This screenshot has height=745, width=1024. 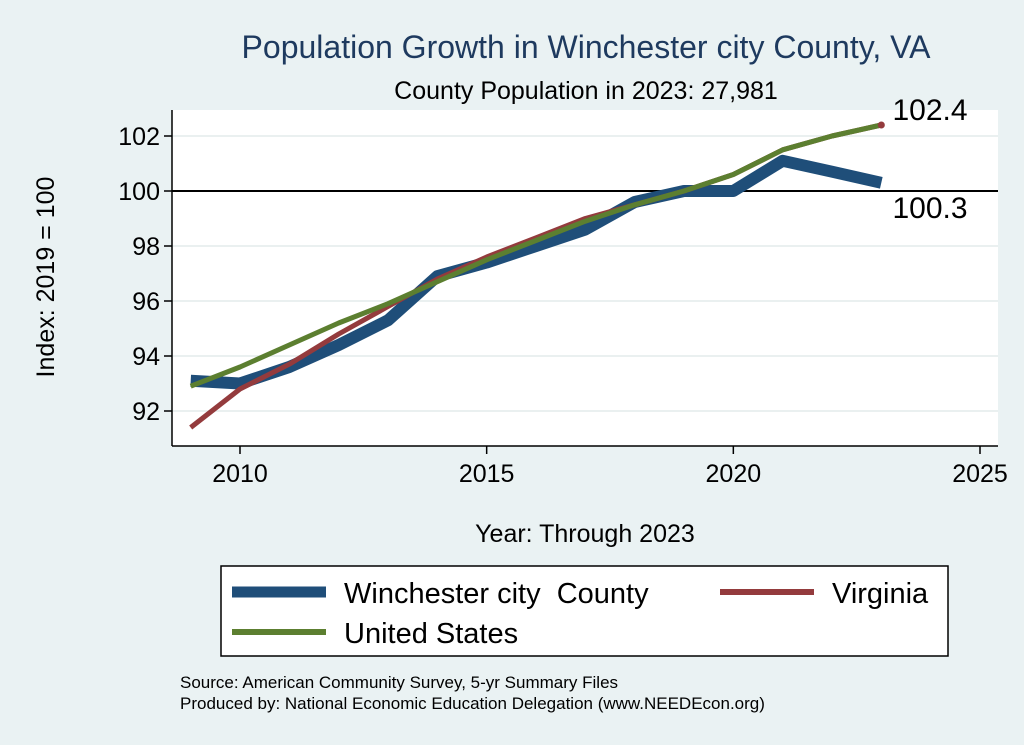 What do you see at coordinates (145, 274) in the screenshot?
I see `y-ticks: 92 94 96 98 100 102` at bounding box center [145, 274].